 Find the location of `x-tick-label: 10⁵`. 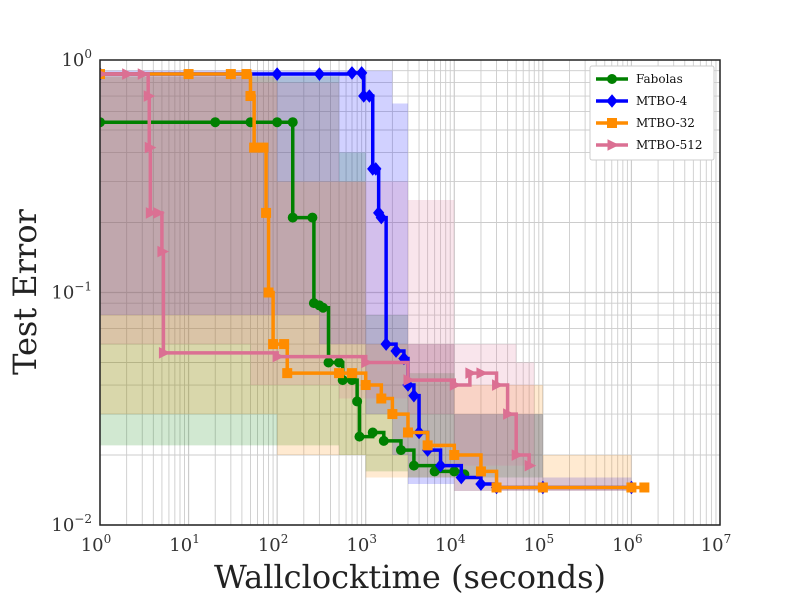

x-tick-label: 10⁵ is located at coordinates (539, 544).